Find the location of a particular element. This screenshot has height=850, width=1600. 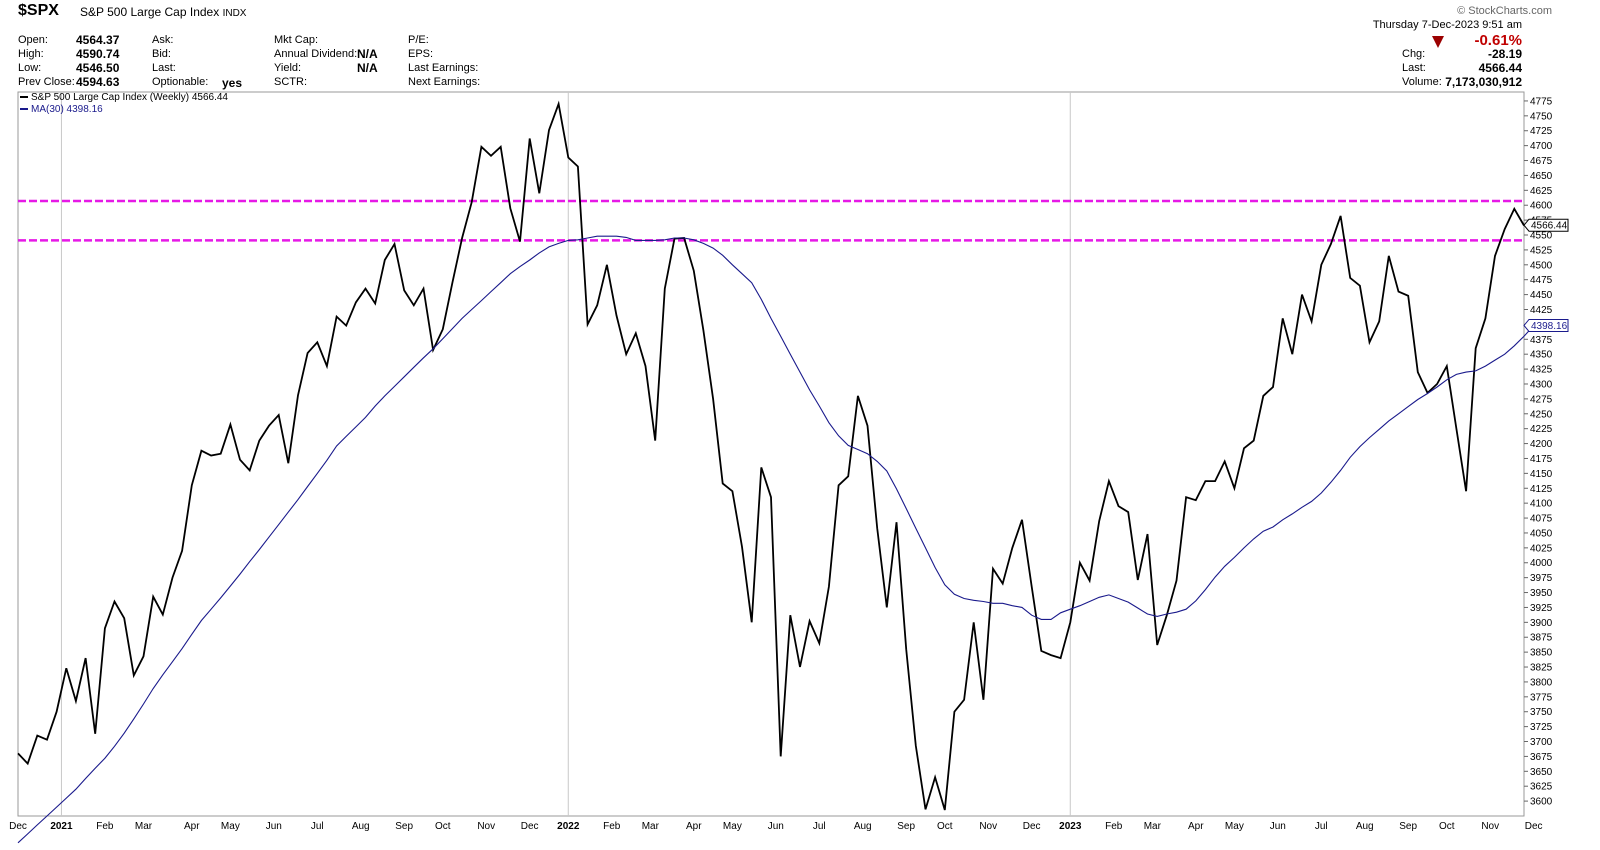

next-earnings-label: Next Earnings: is located at coordinates (444, 82).